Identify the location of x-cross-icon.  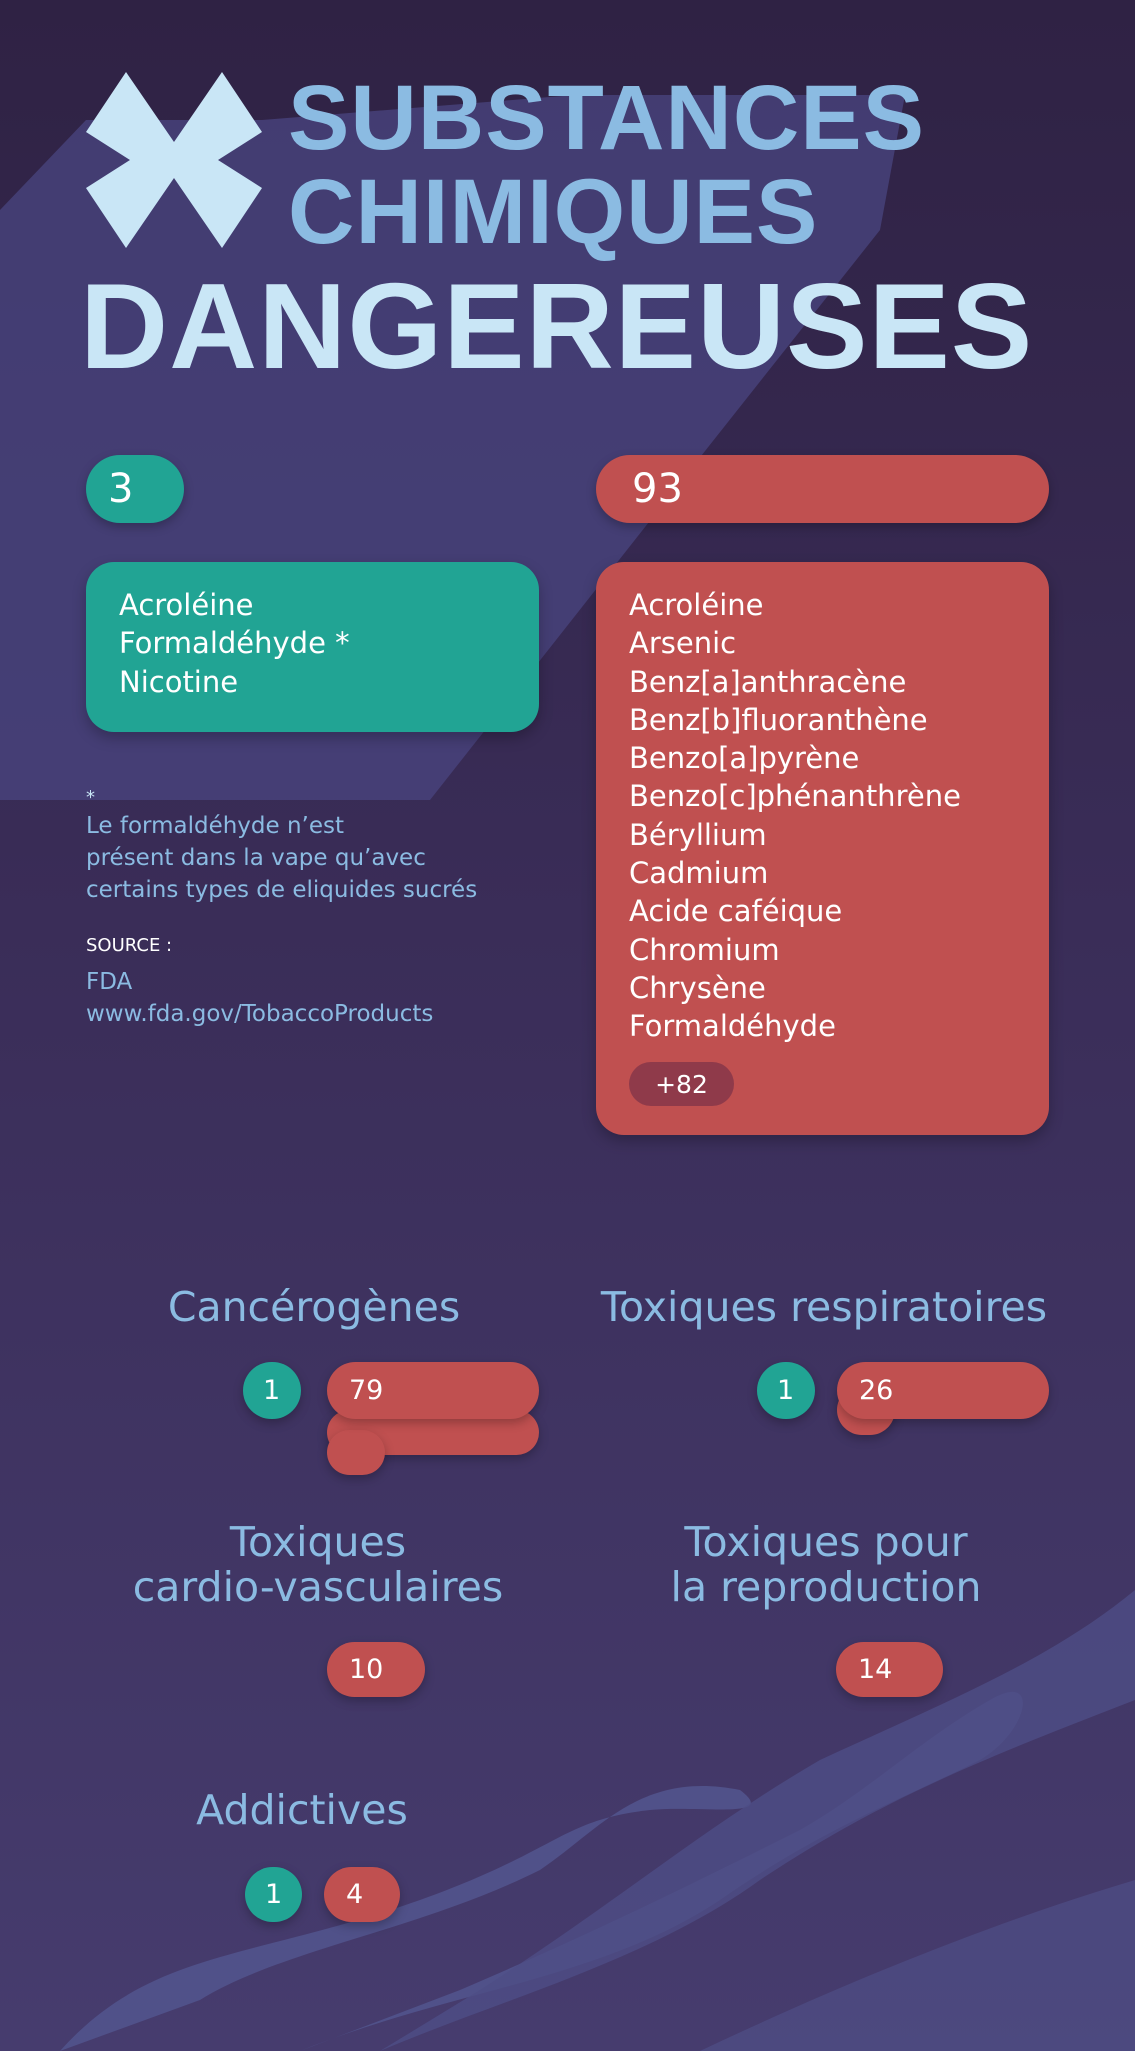
(174, 160).